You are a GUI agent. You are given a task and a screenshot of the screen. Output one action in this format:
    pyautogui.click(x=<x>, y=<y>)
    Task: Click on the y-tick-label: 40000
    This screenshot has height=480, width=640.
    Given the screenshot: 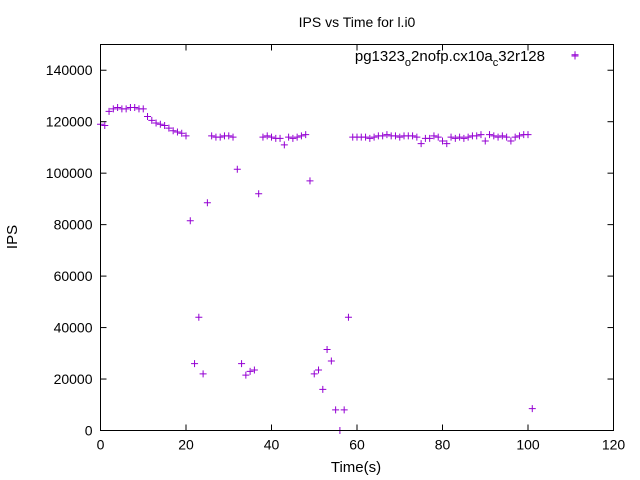 What is the action you would take?
    pyautogui.click(x=73, y=328)
    